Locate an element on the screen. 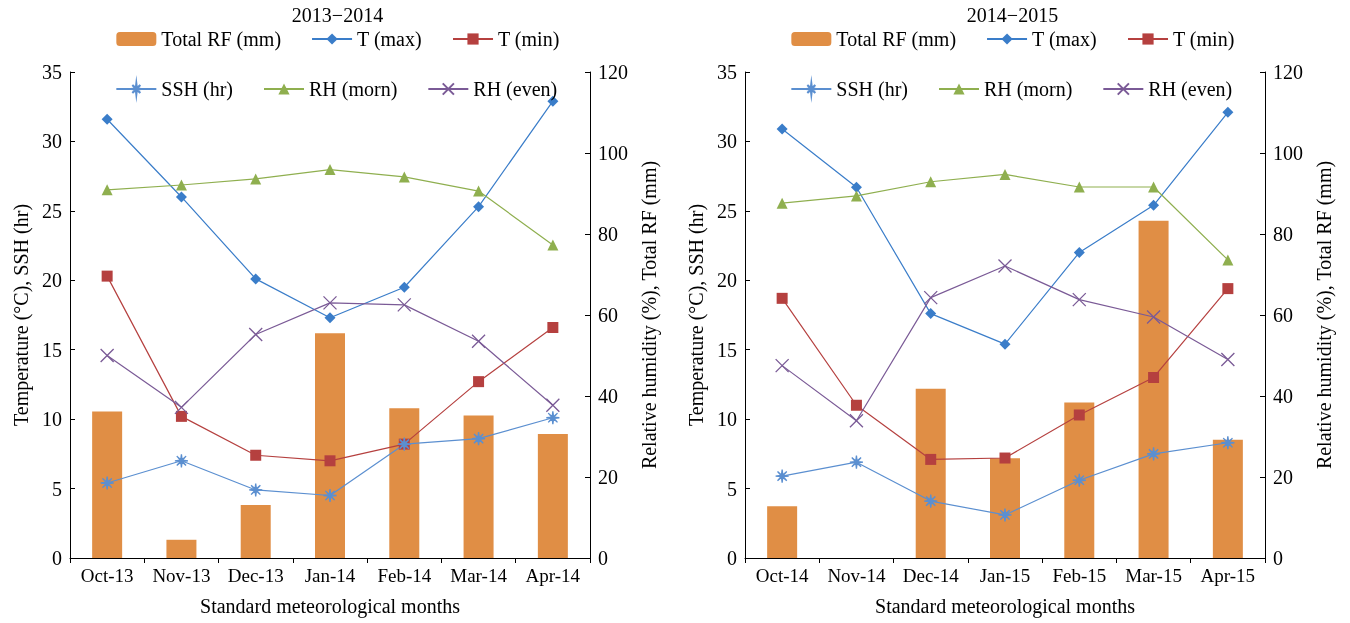 The image size is (1350, 623). y-tick-label: 5 is located at coordinates (732, 488).